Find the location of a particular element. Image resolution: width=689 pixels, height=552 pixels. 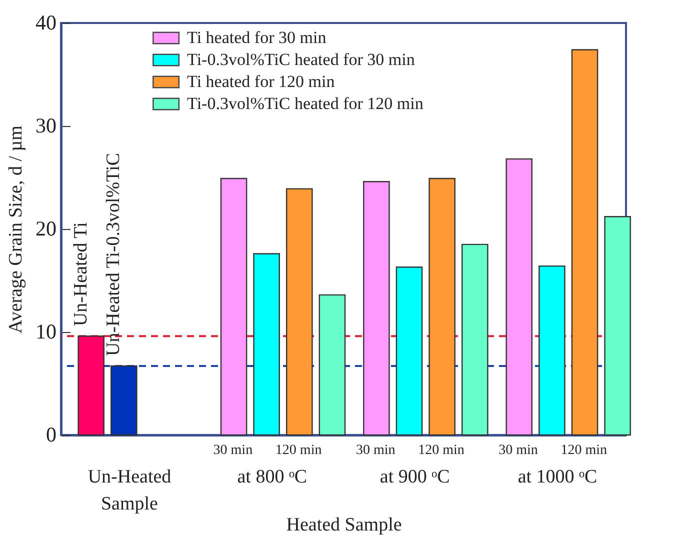

y-tick-label: 10 is located at coordinates (46, 332).